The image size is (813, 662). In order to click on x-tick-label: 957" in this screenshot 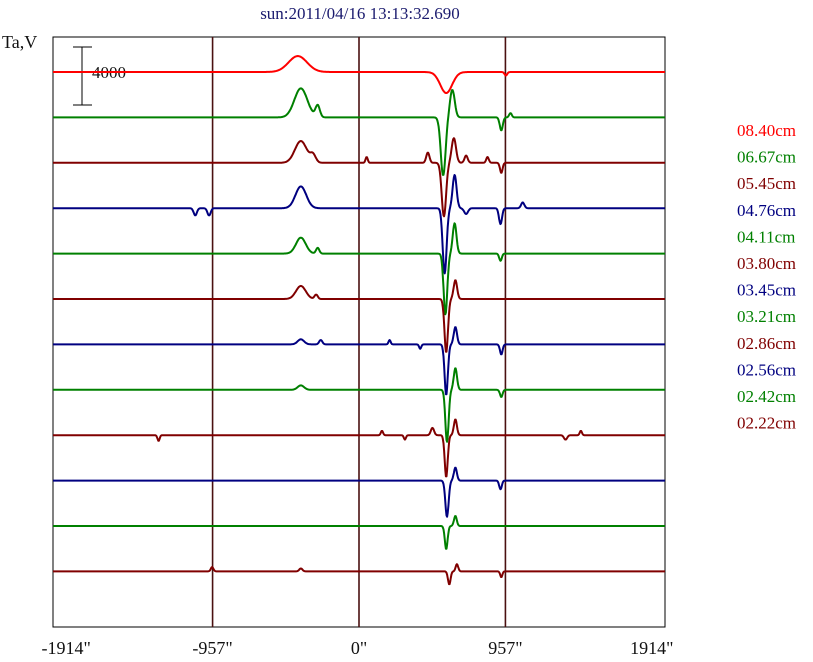, I will do `click(505, 648)`.